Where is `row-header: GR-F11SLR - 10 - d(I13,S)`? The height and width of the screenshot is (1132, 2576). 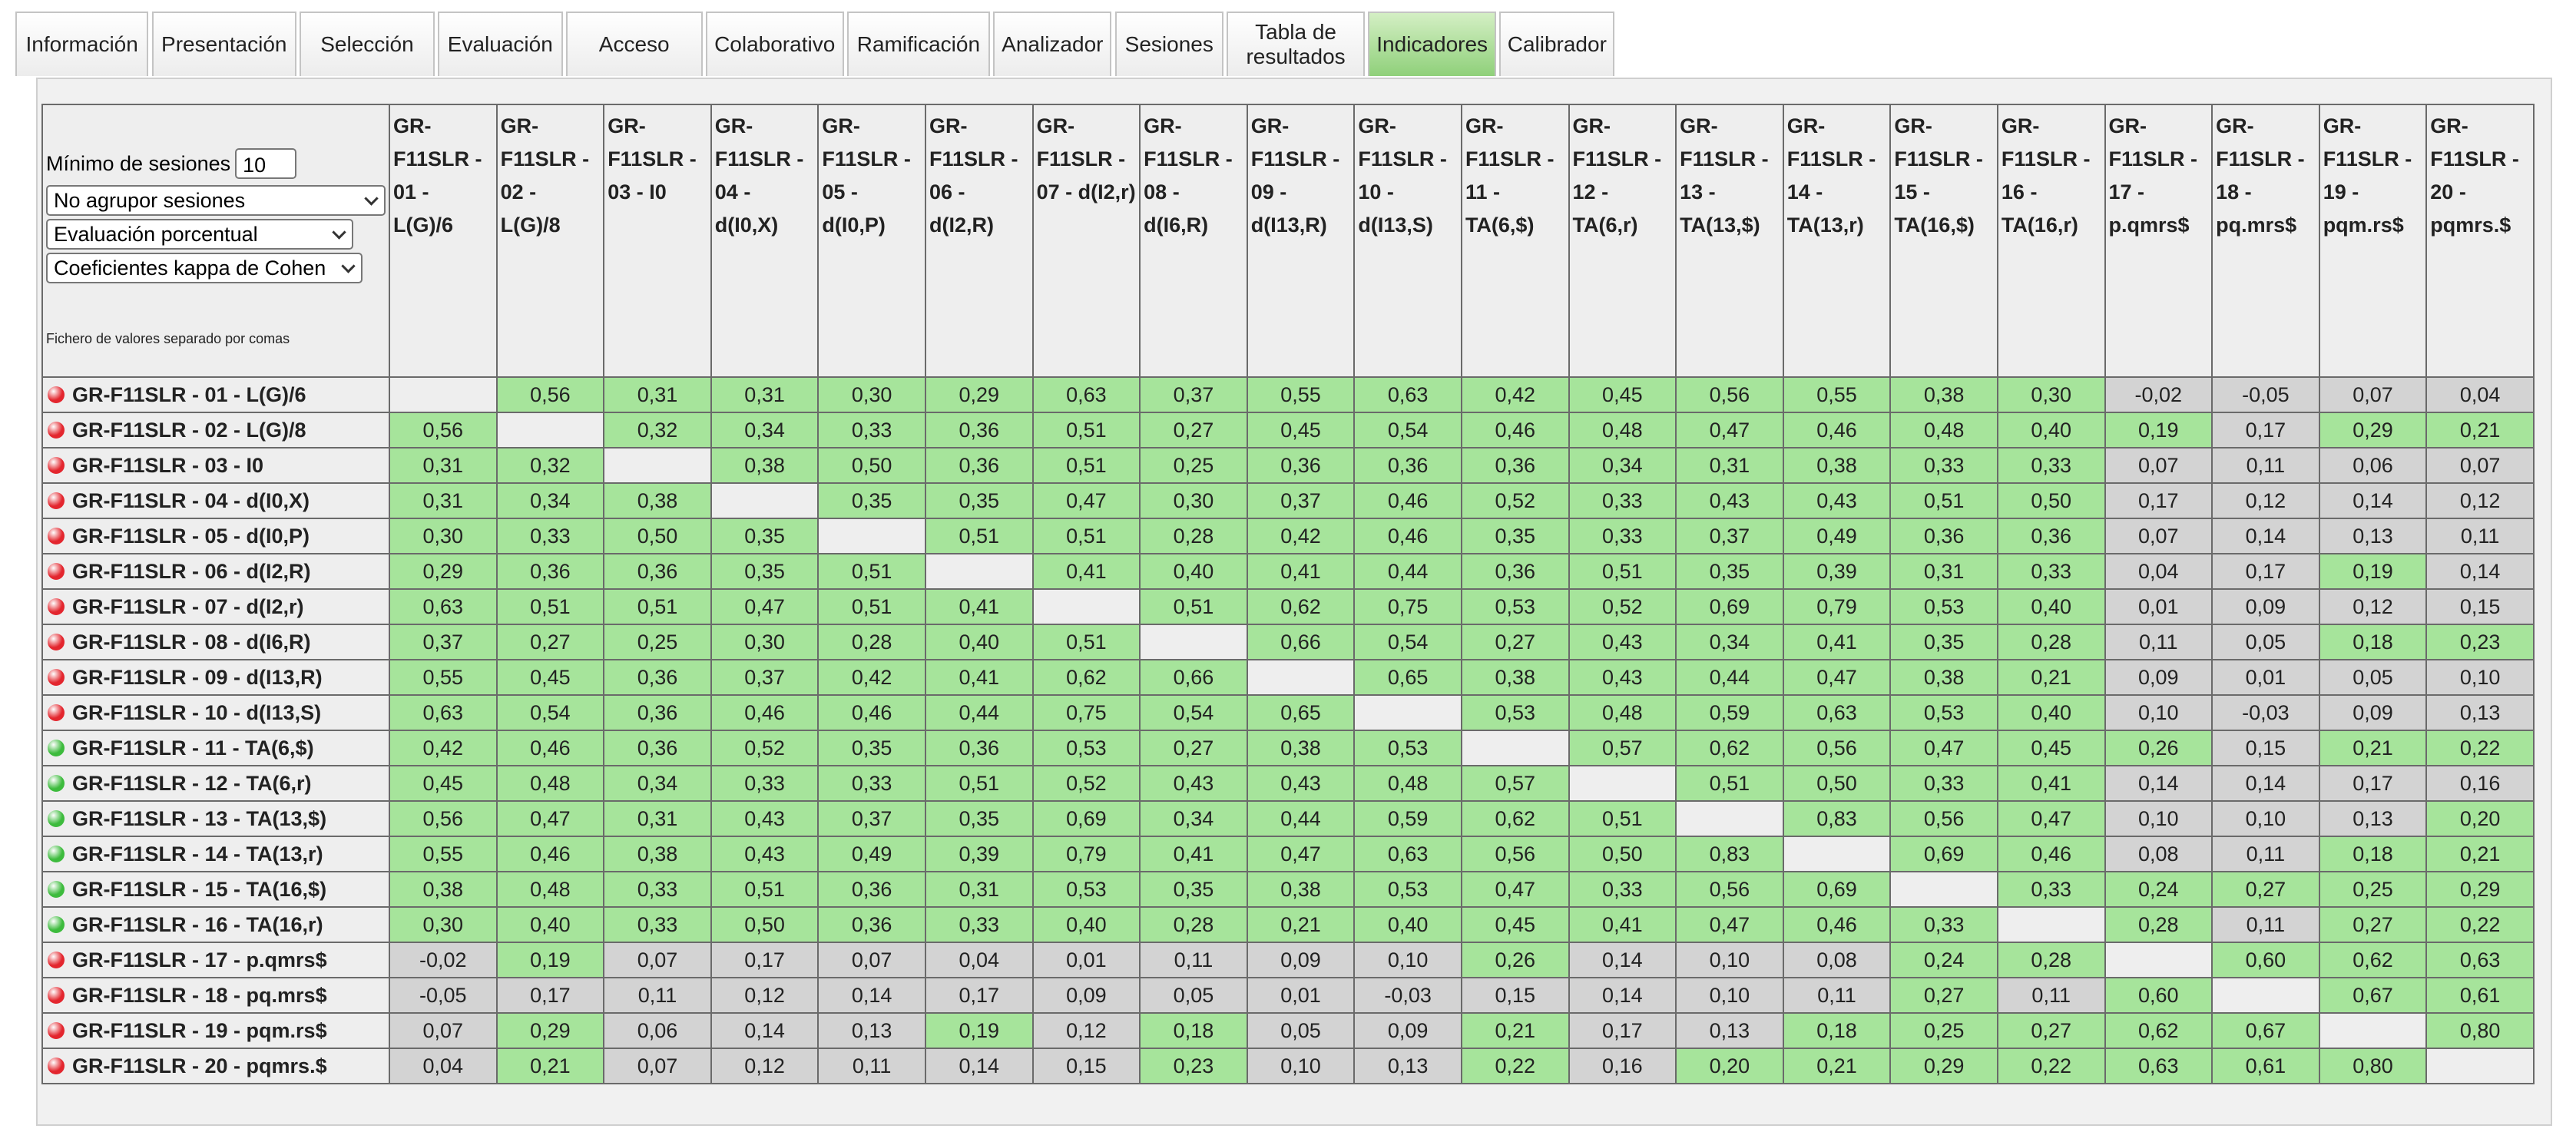
row-header: GR-F11SLR - 10 - d(I13,S) is located at coordinates (215, 712).